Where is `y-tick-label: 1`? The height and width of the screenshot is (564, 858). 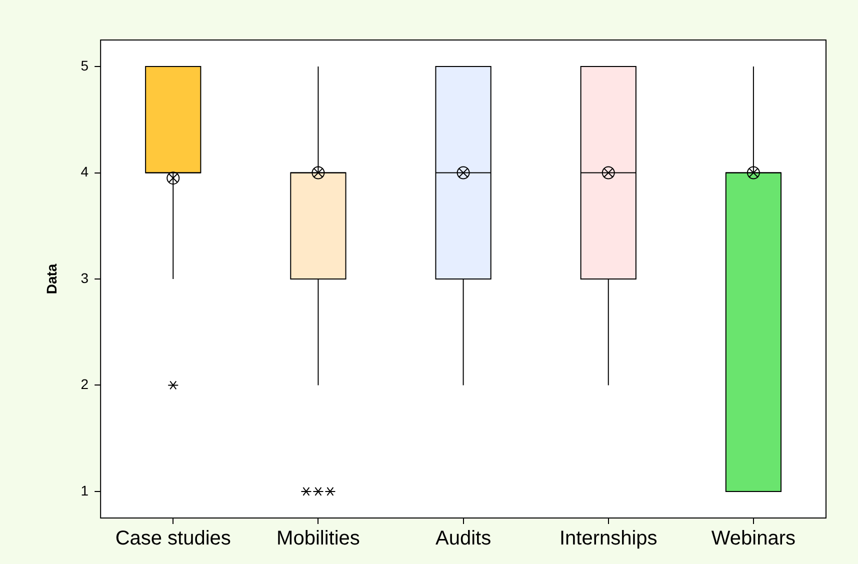
y-tick-label: 1 is located at coordinates (84, 490).